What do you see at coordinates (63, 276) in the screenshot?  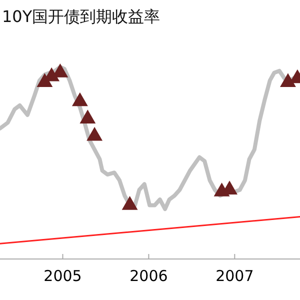 I see `x-tick-label: 2005` at bounding box center [63, 276].